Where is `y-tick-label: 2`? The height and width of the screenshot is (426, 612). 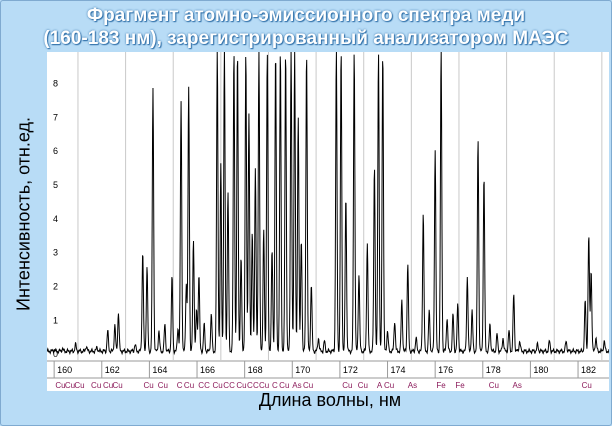
y-tick-label: 2 is located at coordinates (55, 287).